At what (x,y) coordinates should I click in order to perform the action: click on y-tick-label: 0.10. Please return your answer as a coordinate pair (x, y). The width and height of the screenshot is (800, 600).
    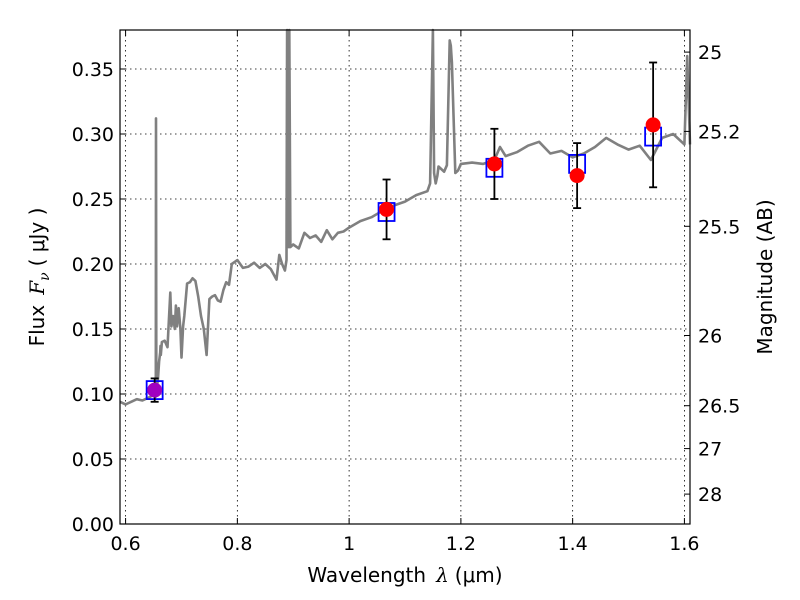
    Looking at the image, I should click on (93, 395).